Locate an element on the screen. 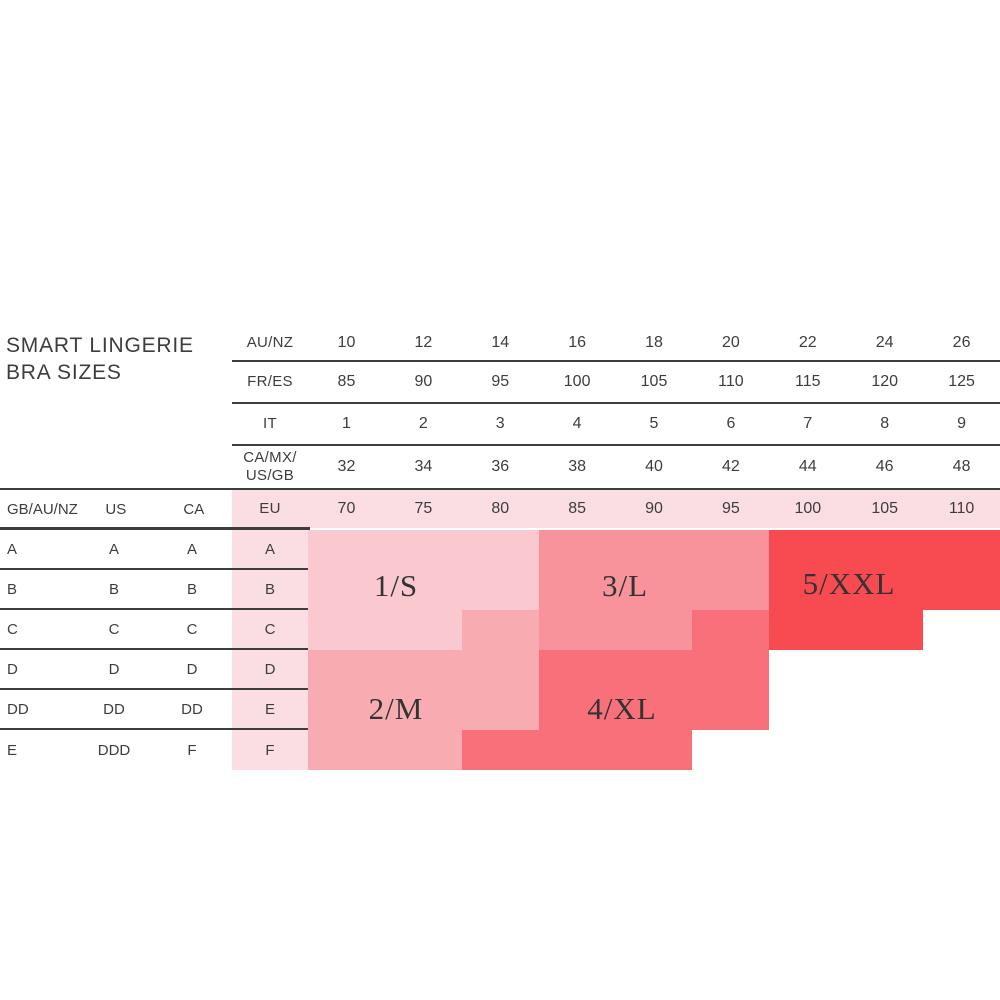 This screenshot has height=1000, width=1000. page-title: SMART LINGERIE BRA SIZES is located at coordinates (100, 359).